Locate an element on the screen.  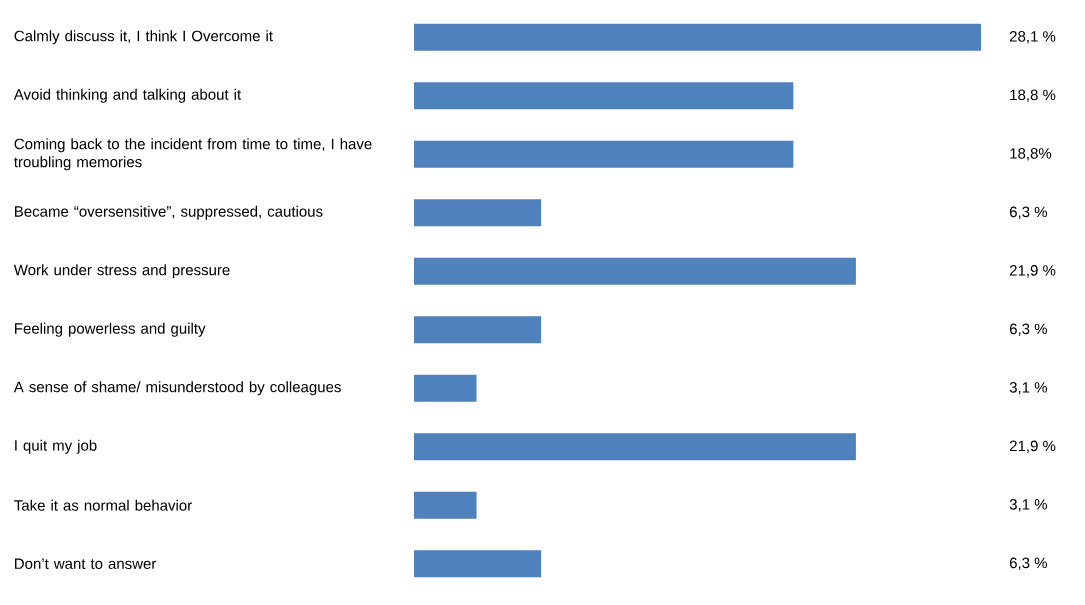
y-tick-label: Don’t want to answer is located at coordinates (86, 563).